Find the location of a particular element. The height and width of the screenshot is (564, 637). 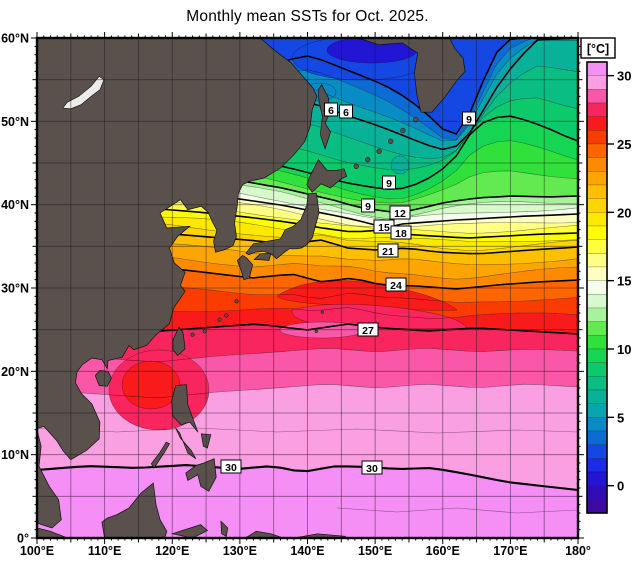

land-halmahera is located at coordinates (224, 528).